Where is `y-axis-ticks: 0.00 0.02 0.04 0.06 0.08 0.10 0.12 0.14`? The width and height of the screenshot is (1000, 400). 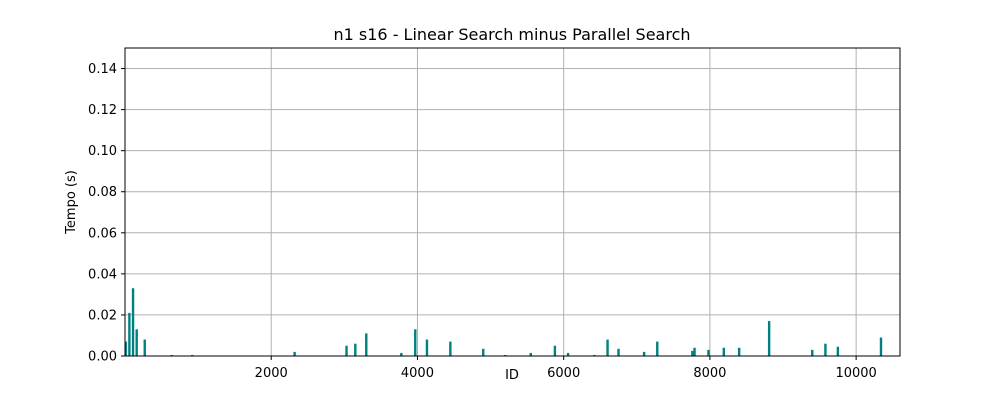
y-axis-ticks: 0.00 0.02 0.04 0.06 0.08 0.10 0.12 0.14 is located at coordinates (106, 213).